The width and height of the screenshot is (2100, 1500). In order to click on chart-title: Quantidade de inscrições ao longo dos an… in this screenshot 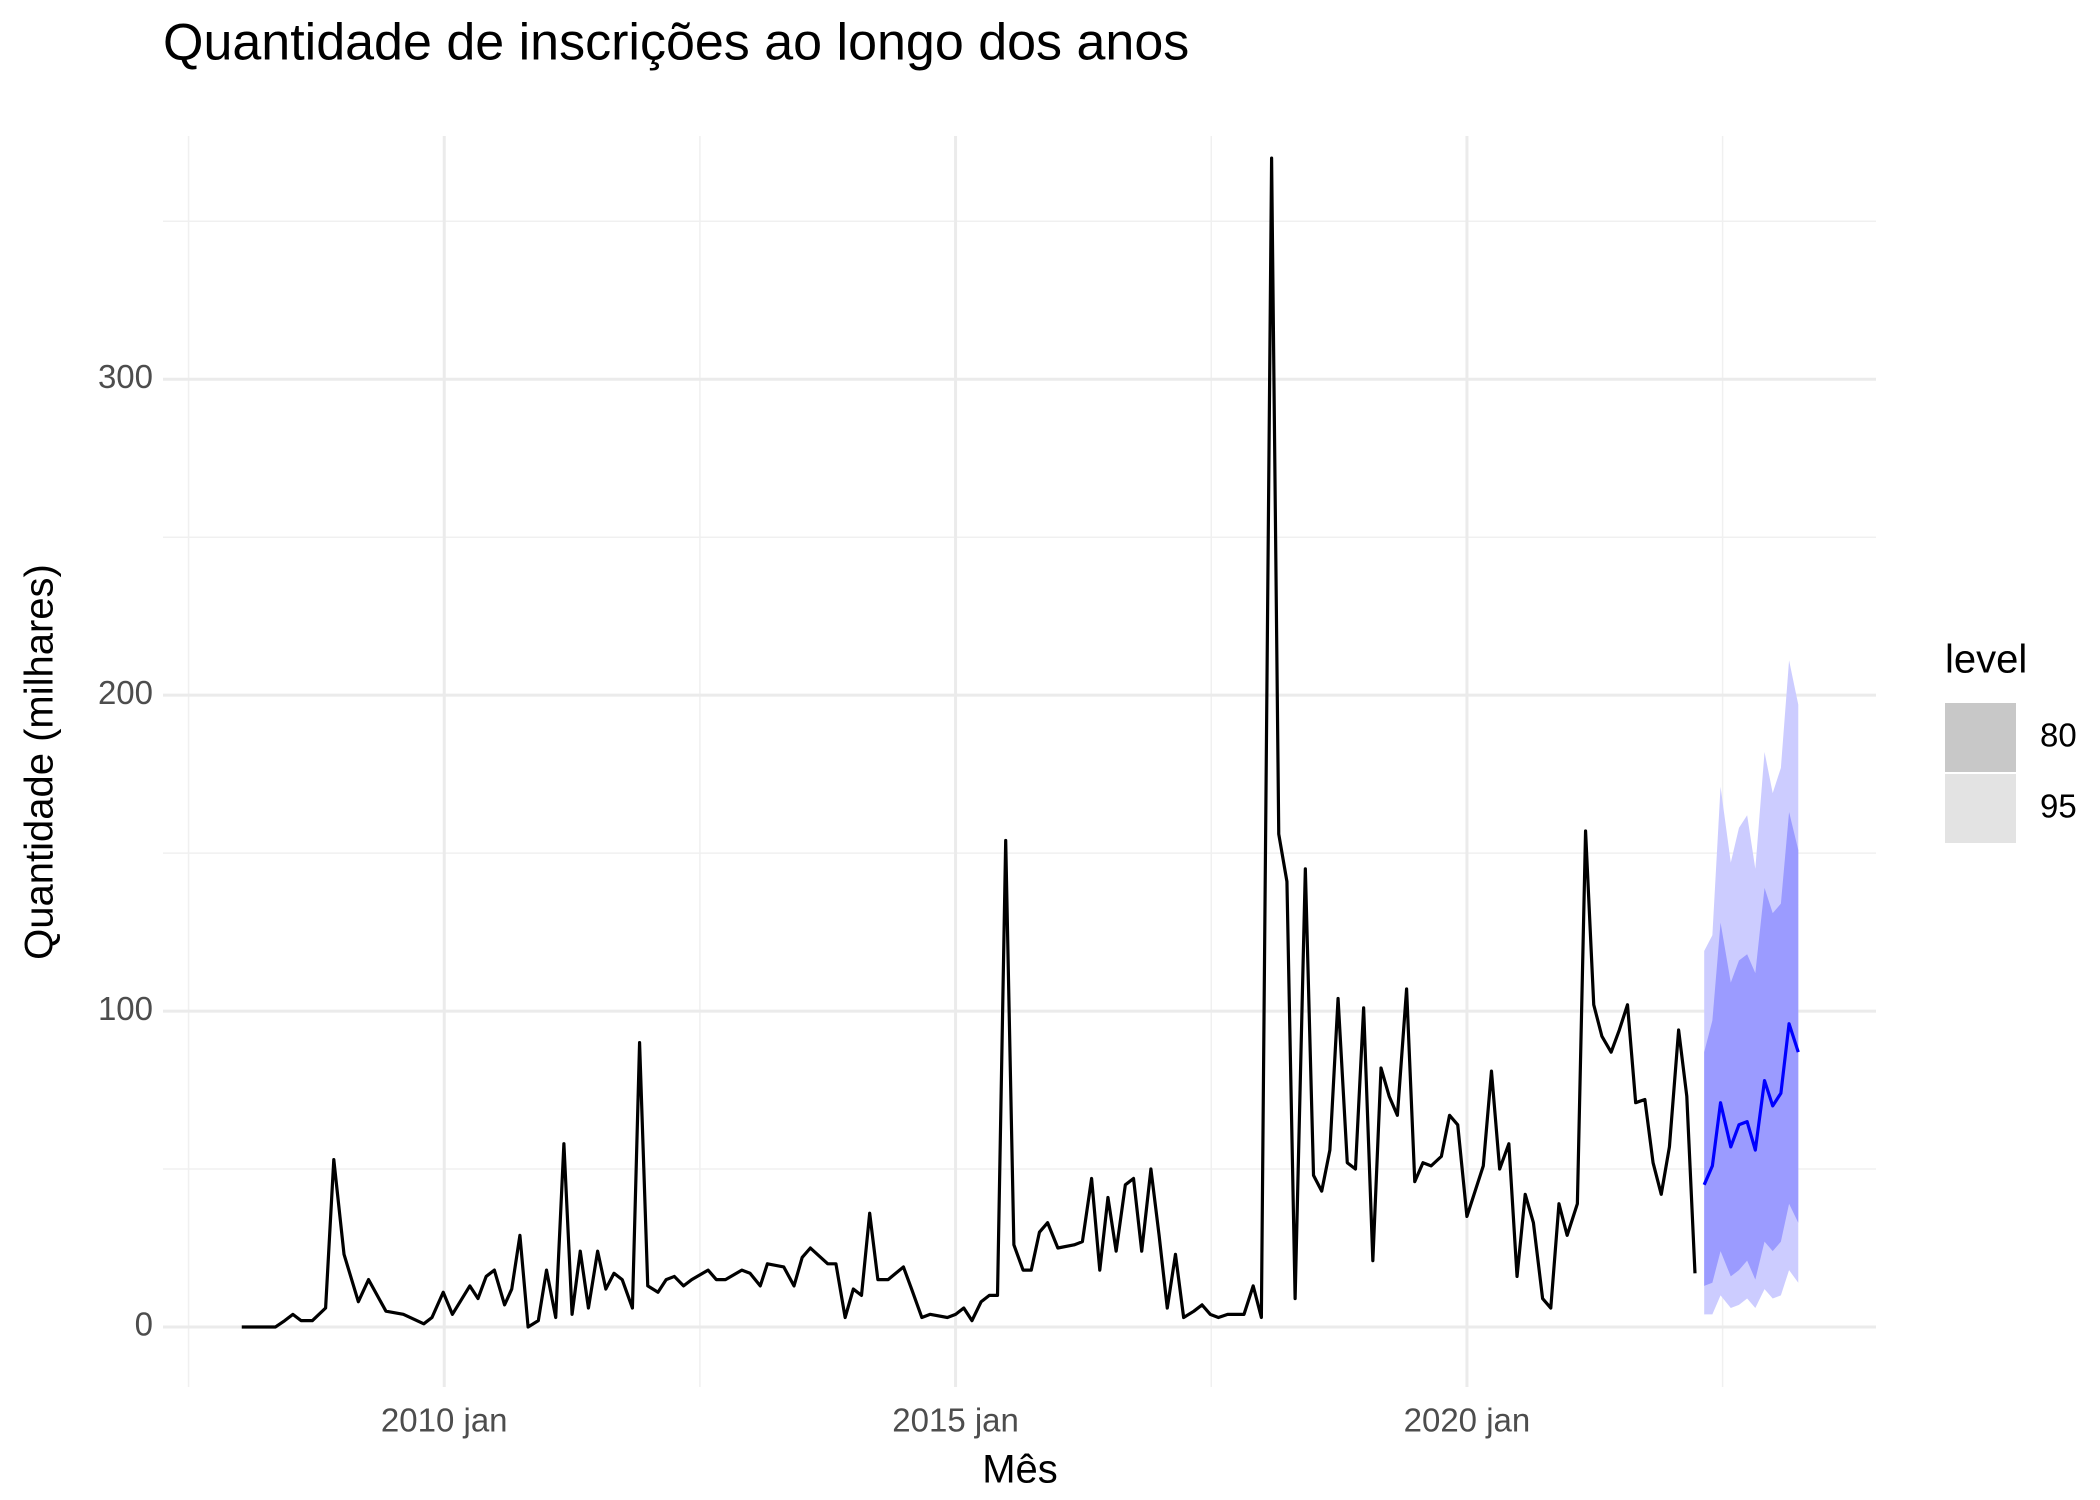, I will do `click(676, 43)`.